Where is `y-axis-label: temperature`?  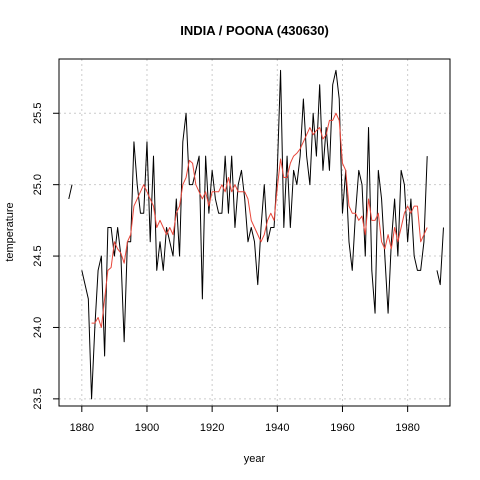
y-axis-label: temperature is located at coordinates (10, 231).